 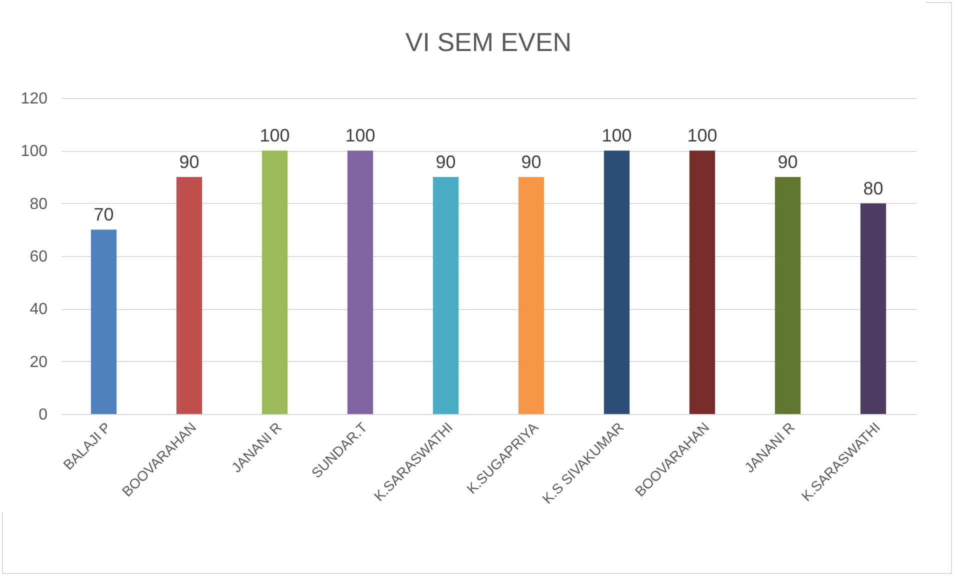 What do you see at coordinates (34, 151) in the screenshot?
I see `y-tick-label: 100` at bounding box center [34, 151].